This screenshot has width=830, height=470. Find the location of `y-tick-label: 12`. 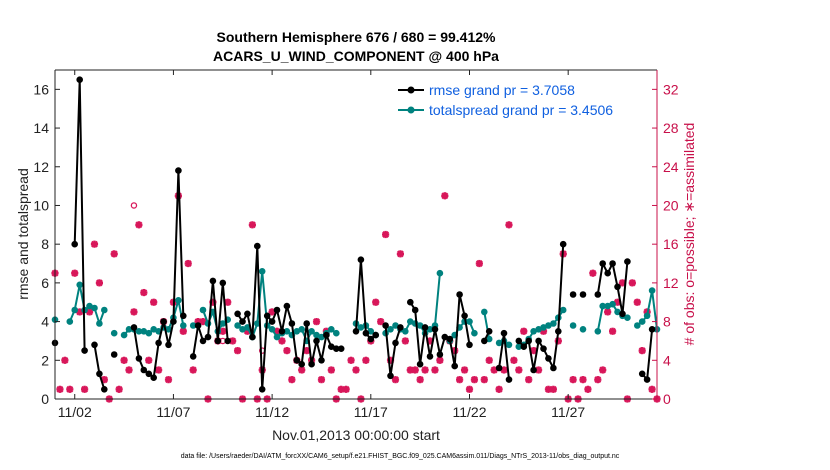

y-tick-label: 12 is located at coordinates (41, 167).